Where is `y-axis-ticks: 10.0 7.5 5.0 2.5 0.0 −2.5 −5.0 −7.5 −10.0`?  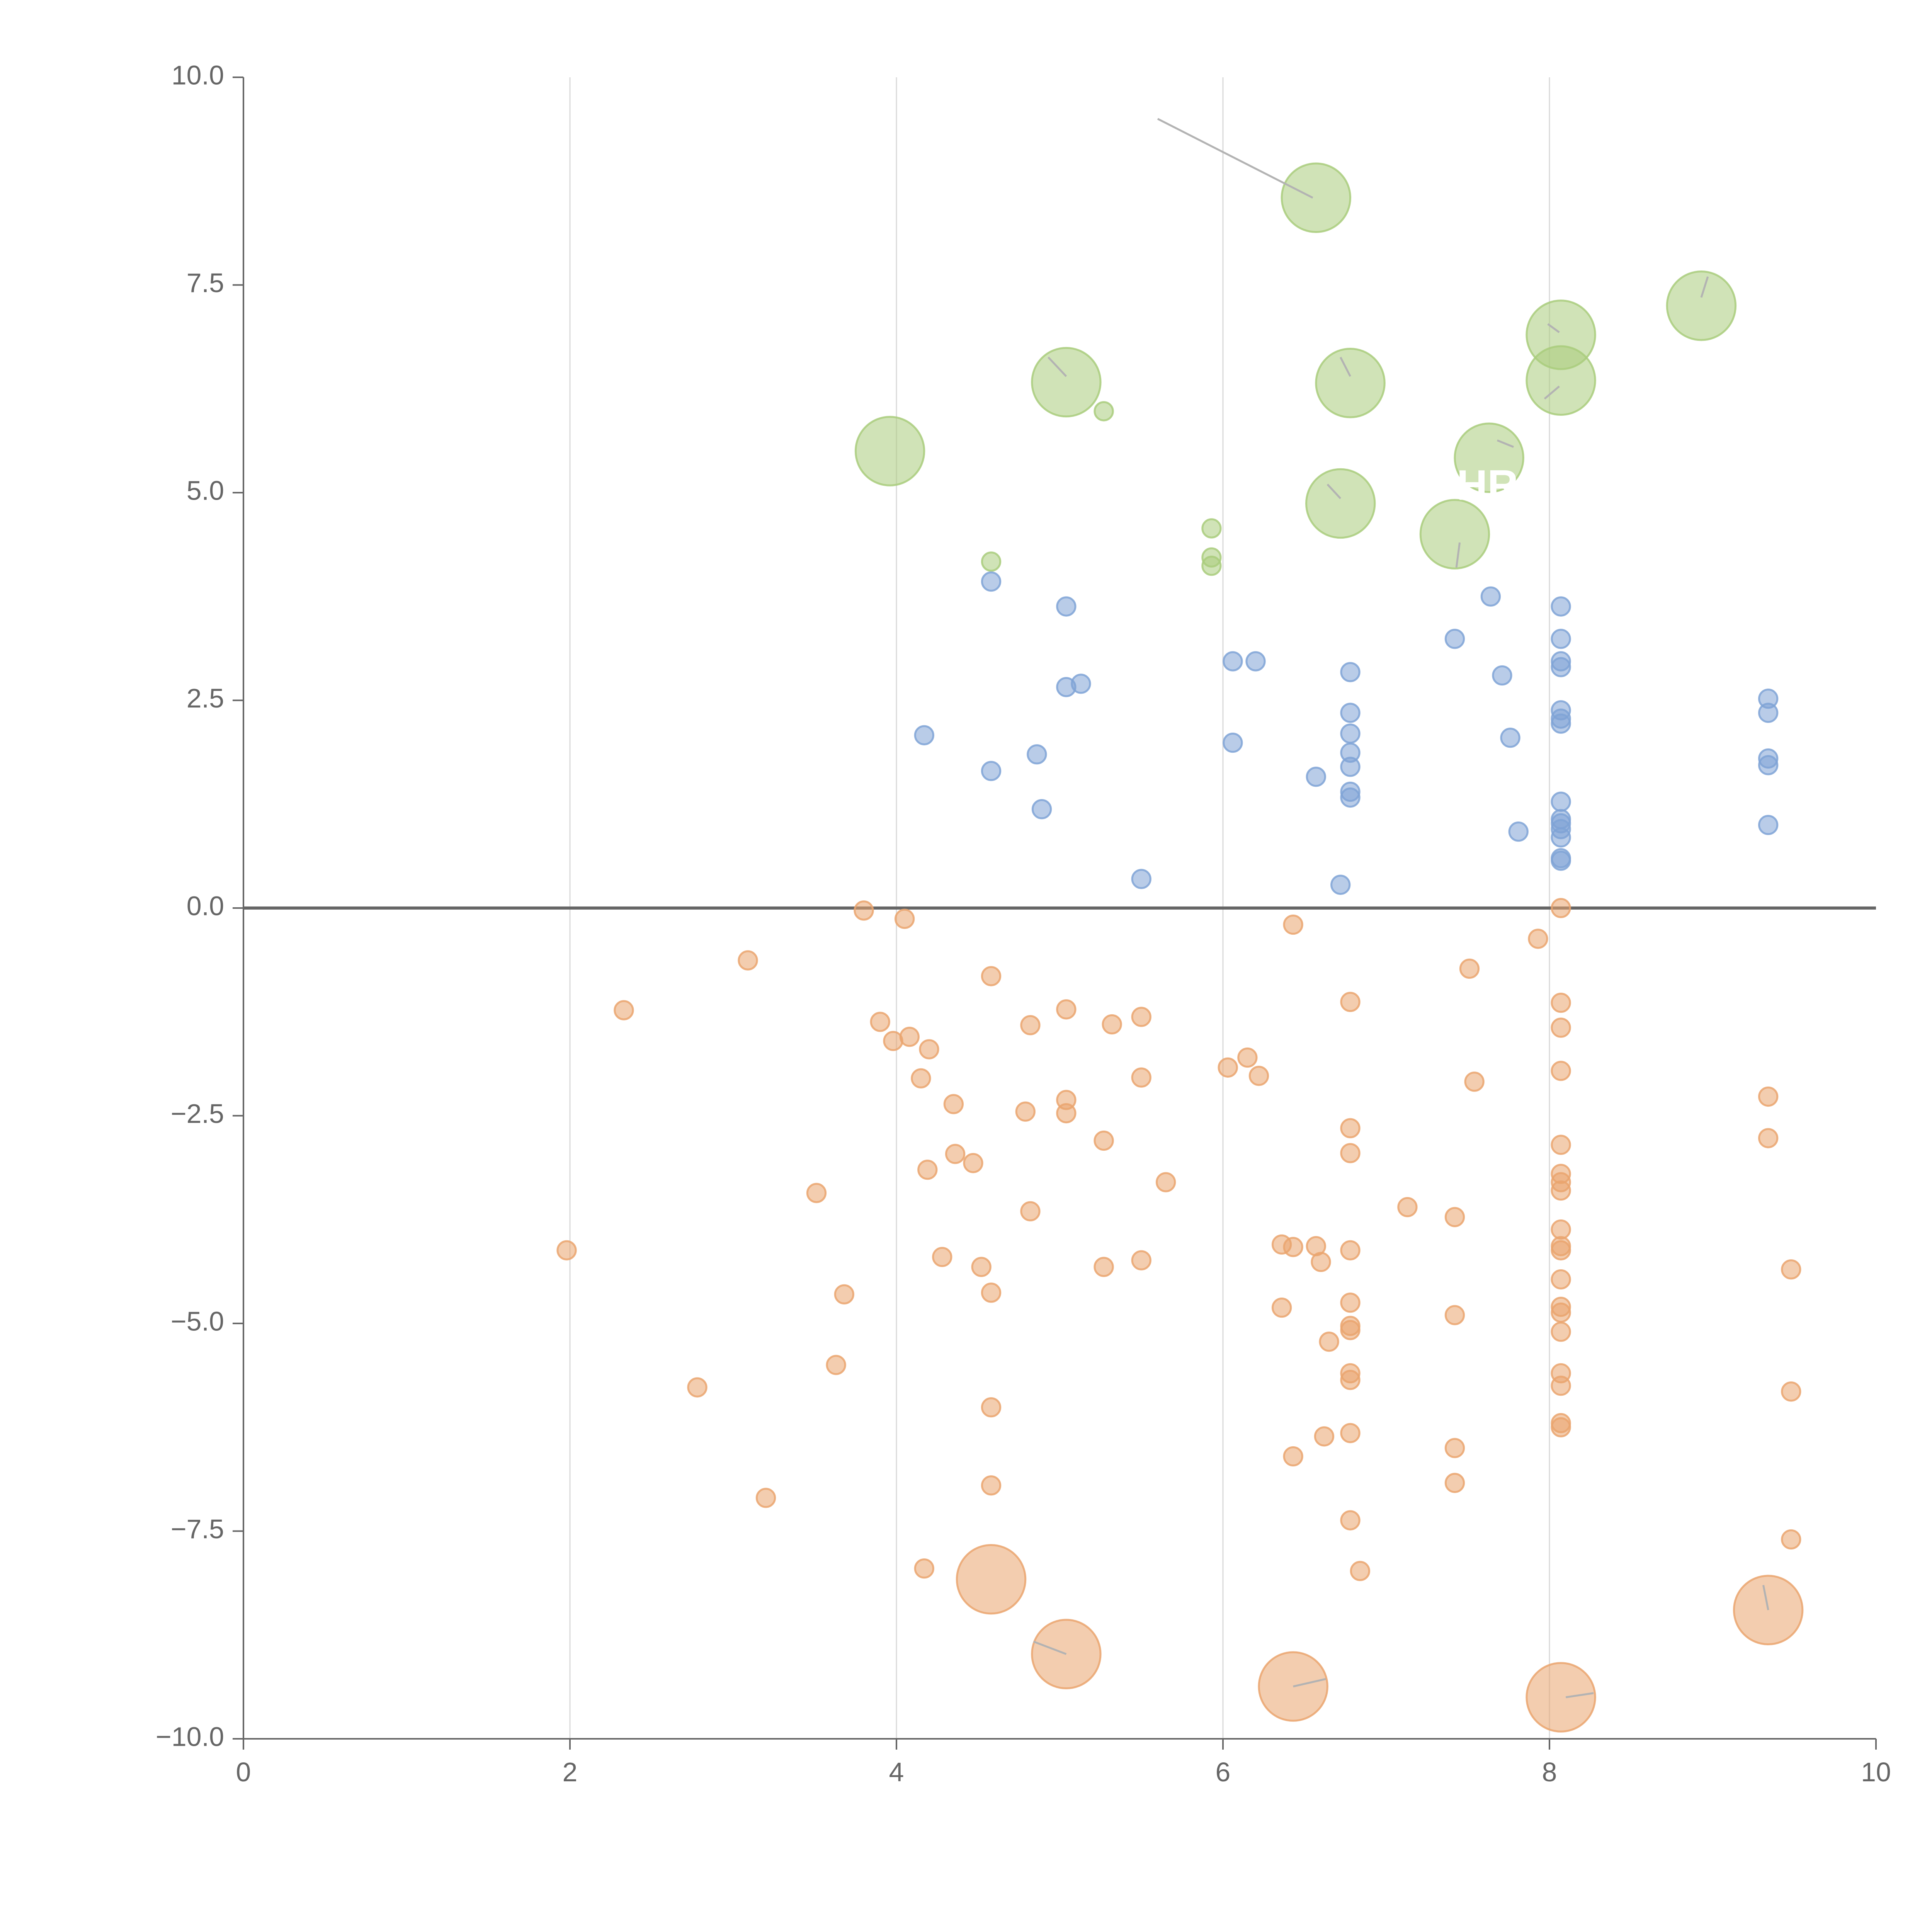 y-axis-ticks: 10.0 7.5 5.0 2.5 0.0 −2.5 −5.0 −7.5 −10.0 is located at coordinates (200, 906).